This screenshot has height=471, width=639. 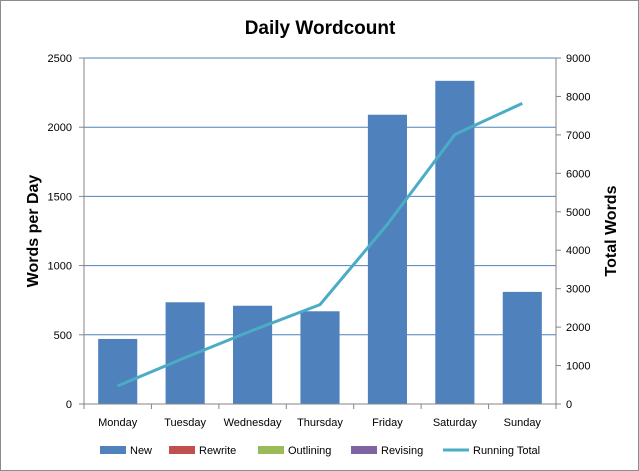 I want to click on y2-tick-label: 6000, so click(x=578, y=174).